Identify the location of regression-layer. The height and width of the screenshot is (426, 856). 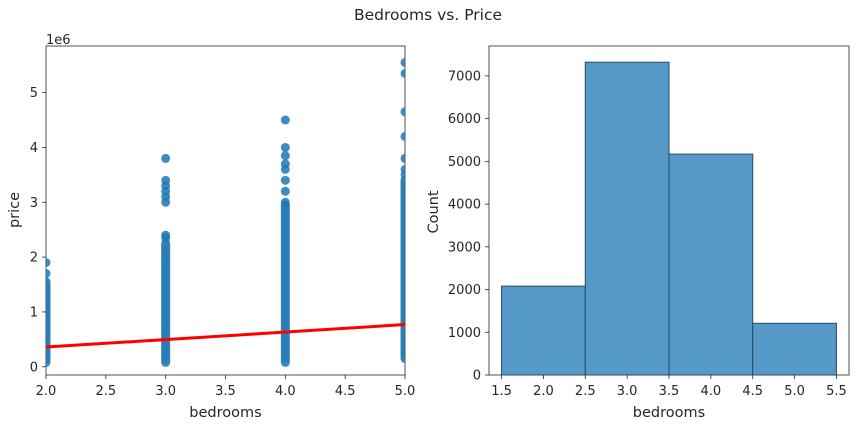
(225, 336).